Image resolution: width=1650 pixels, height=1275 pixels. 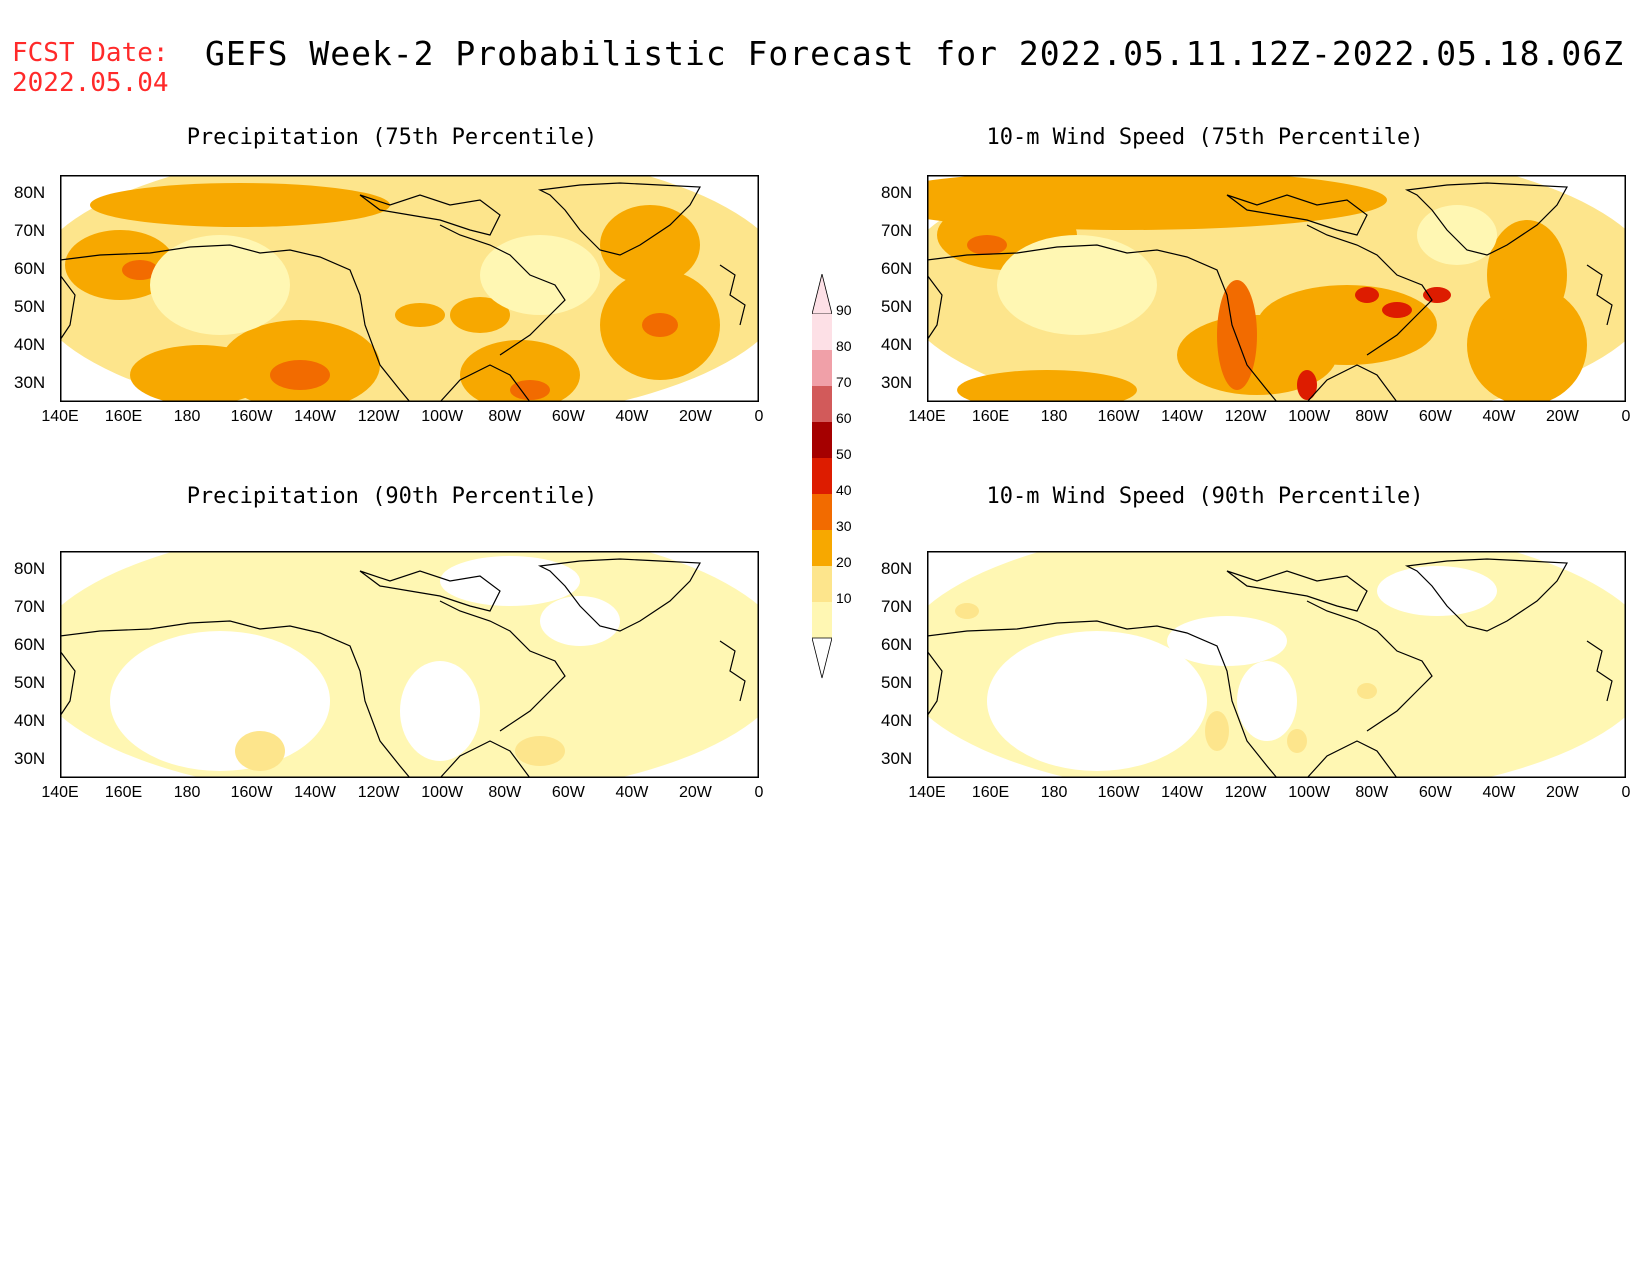 What do you see at coordinates (844, 310) in the screenshot?
I see `colorbar-label: 90` at bounding box center [844, 310].